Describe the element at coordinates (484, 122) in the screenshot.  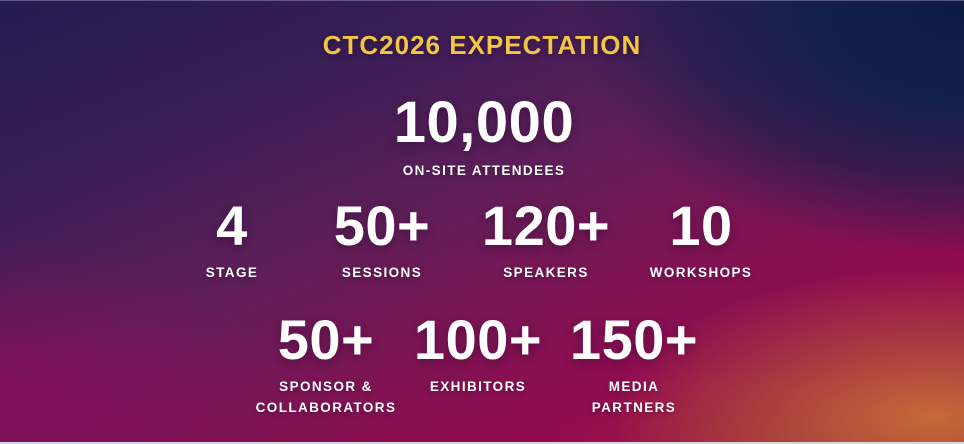
I see `stat-onsite-attendees-value: 10,000` at that location.